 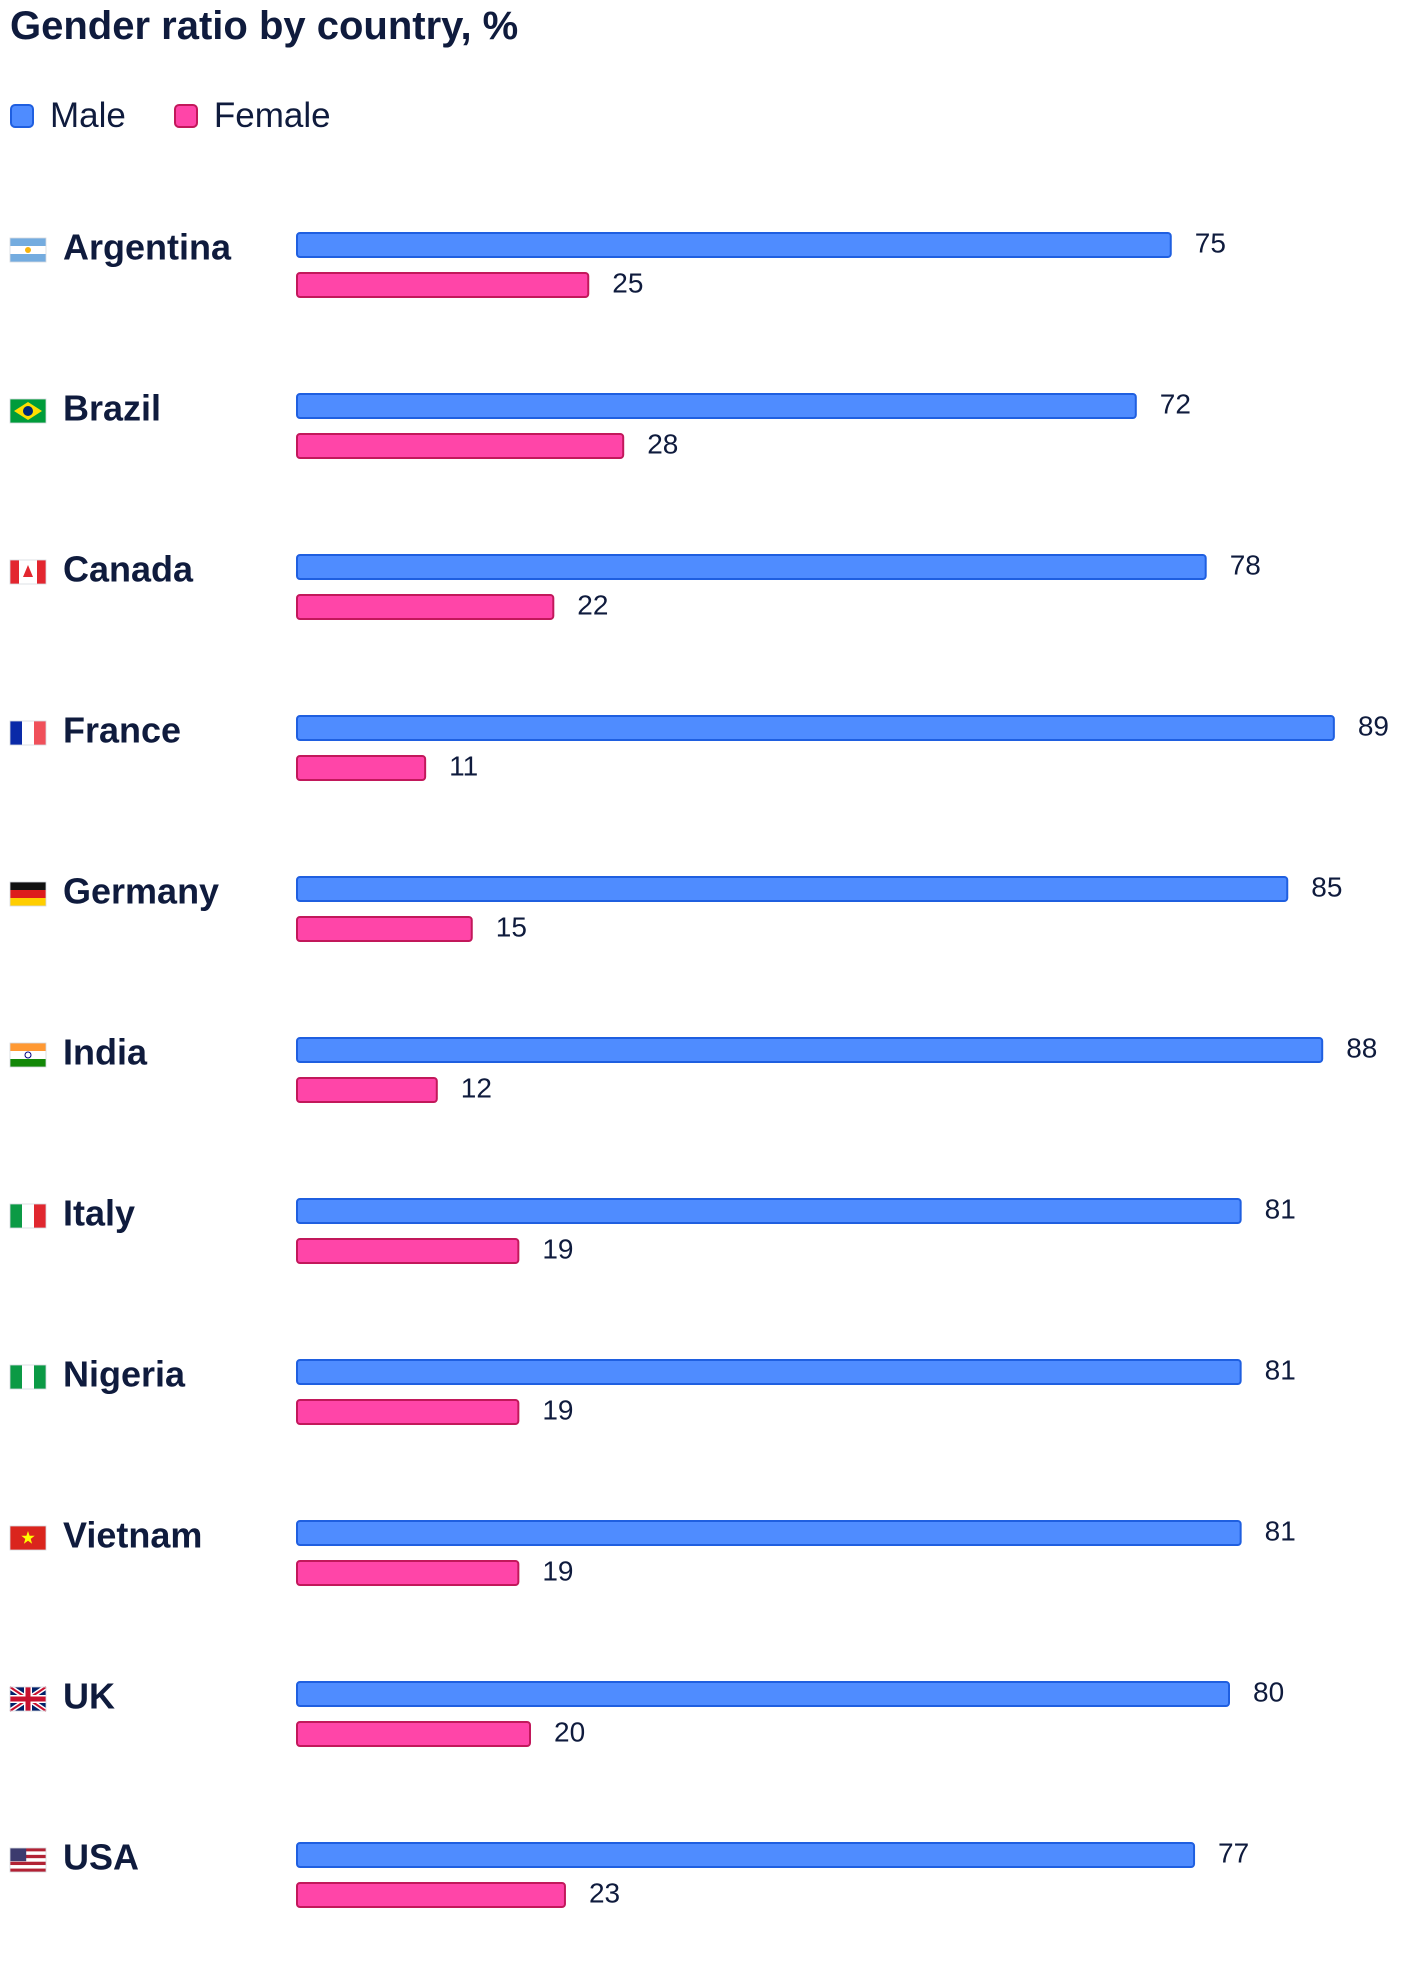 I want to click on value-label-female-vietnam: 19, so click(x=557, y=1570).